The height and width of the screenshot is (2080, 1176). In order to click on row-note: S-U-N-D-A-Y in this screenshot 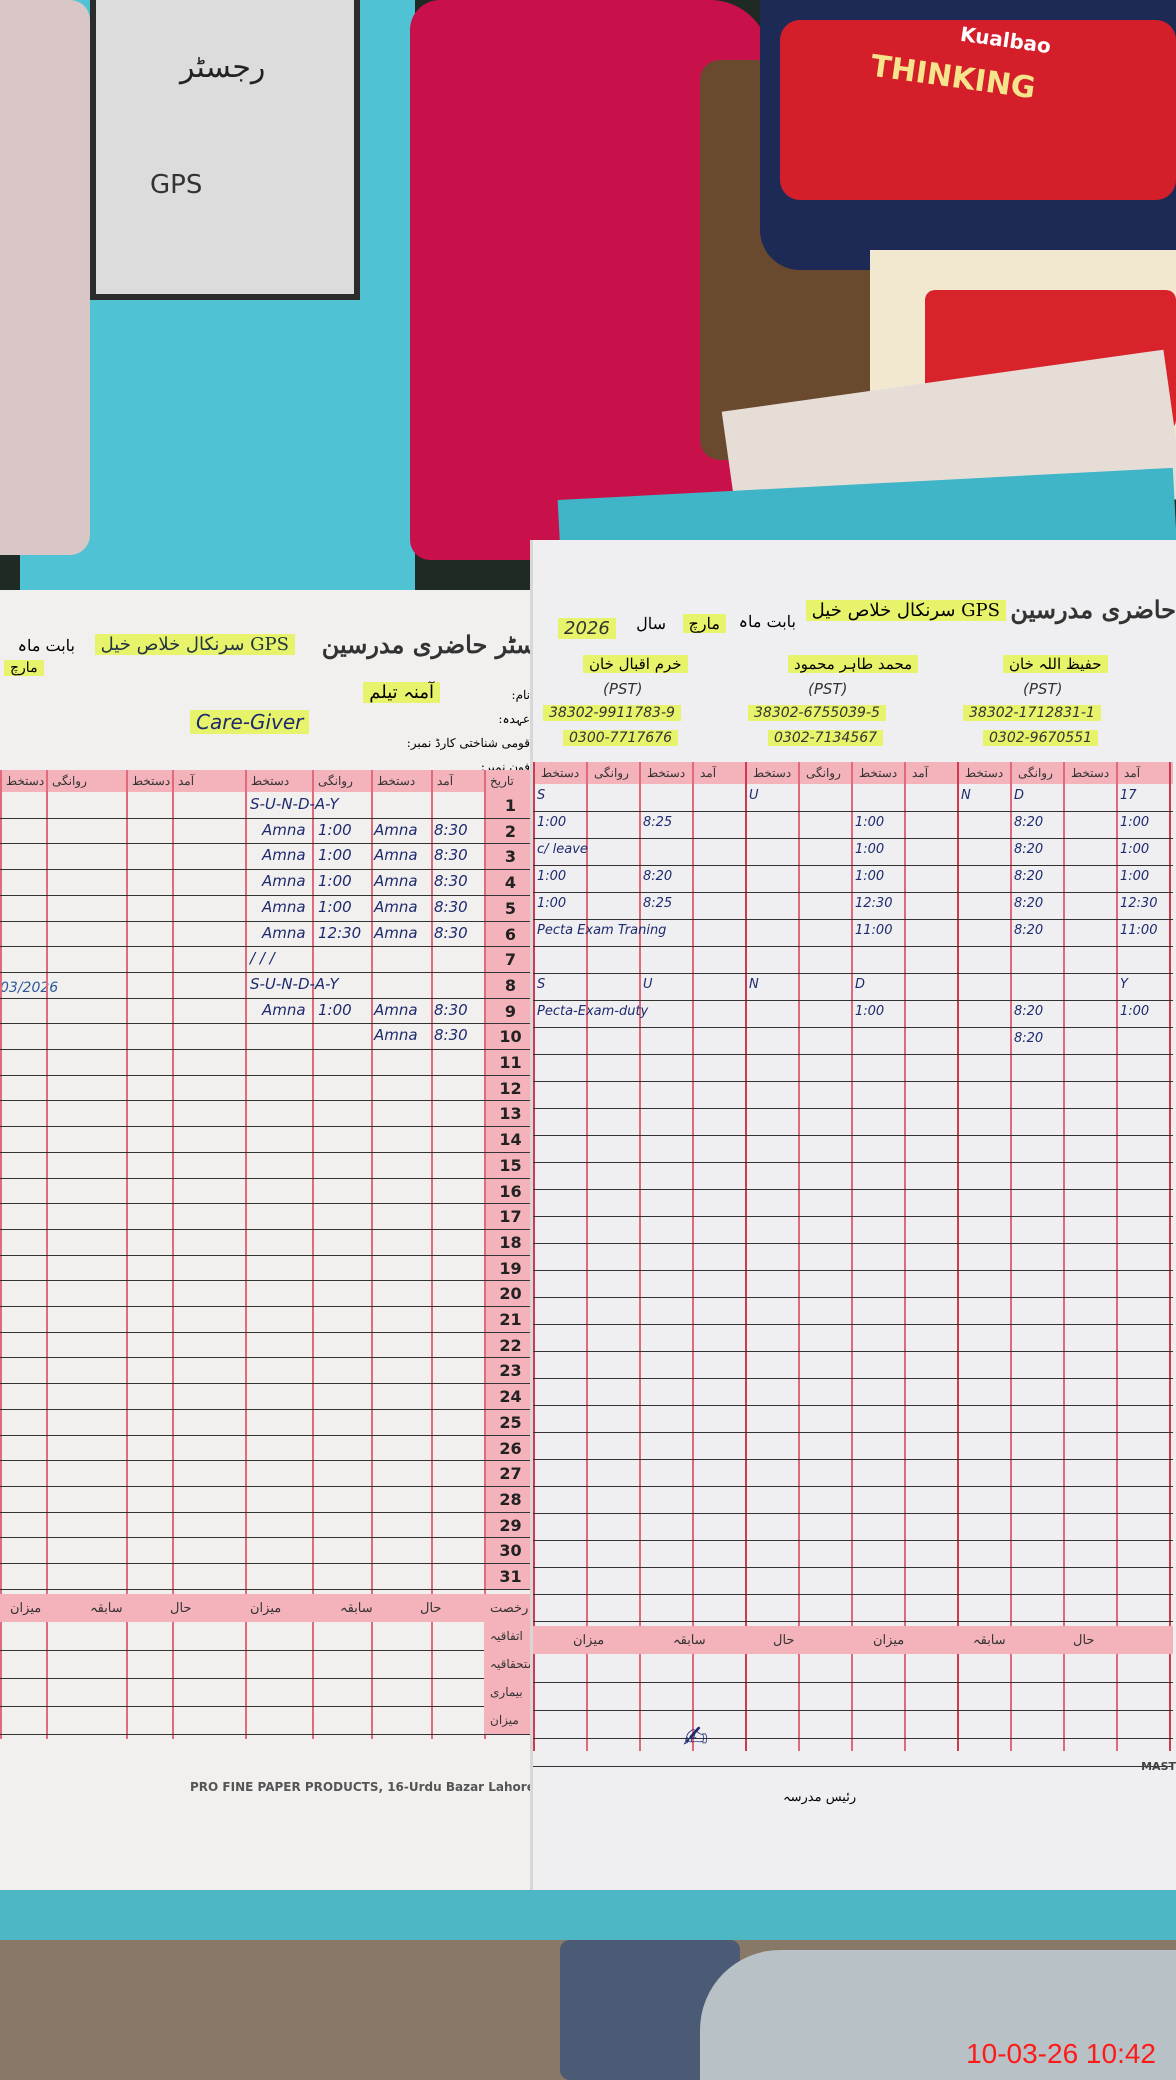, I will do `click(294, 804)`.